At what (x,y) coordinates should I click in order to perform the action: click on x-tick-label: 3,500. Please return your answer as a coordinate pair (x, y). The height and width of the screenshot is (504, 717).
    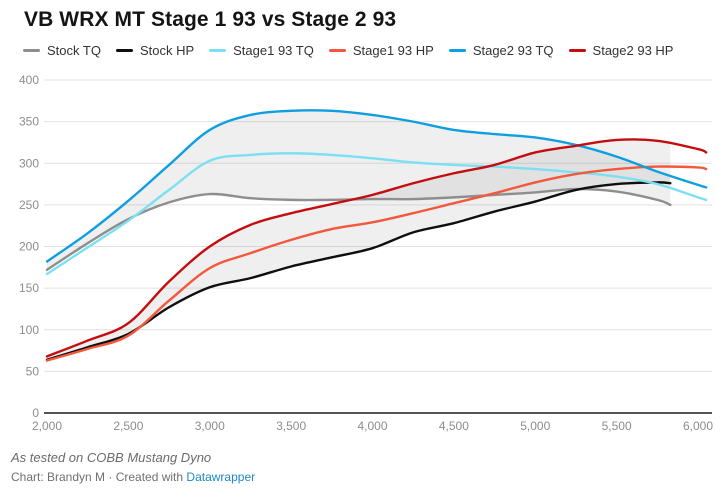
    Looking at the image, I should click on (291, 426).